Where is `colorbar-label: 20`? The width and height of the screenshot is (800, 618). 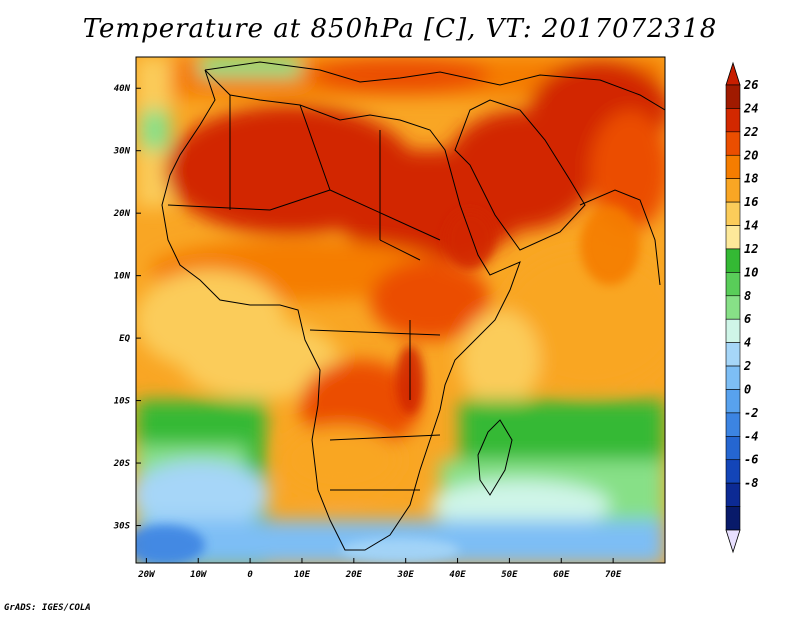 colorbar-label: 20 is located at coordinates (750, 155).